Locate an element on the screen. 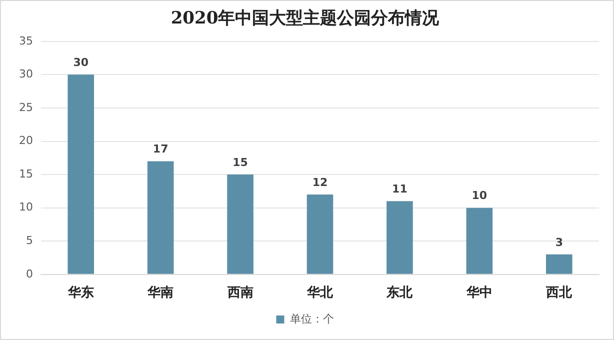  x-tick-label: 华东 is located at coordinates (80, 292).